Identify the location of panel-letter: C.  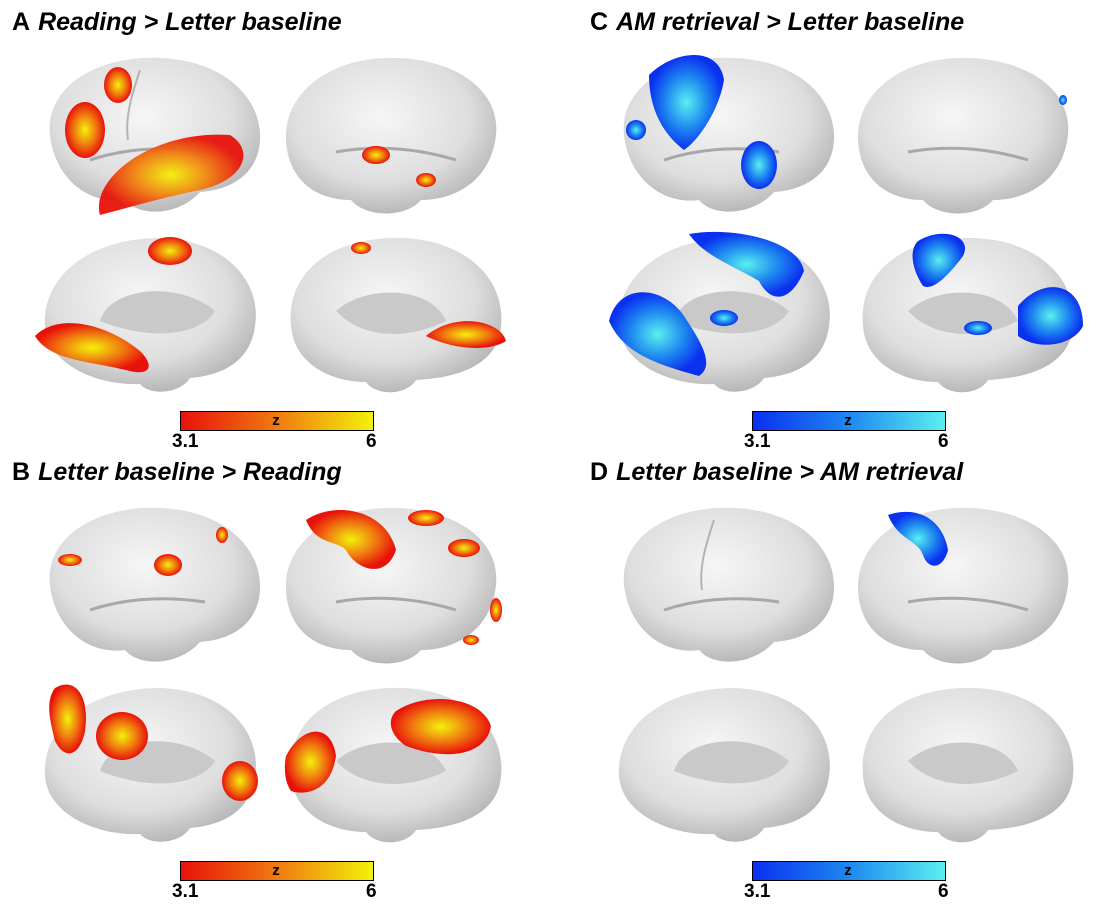
(599, 22).